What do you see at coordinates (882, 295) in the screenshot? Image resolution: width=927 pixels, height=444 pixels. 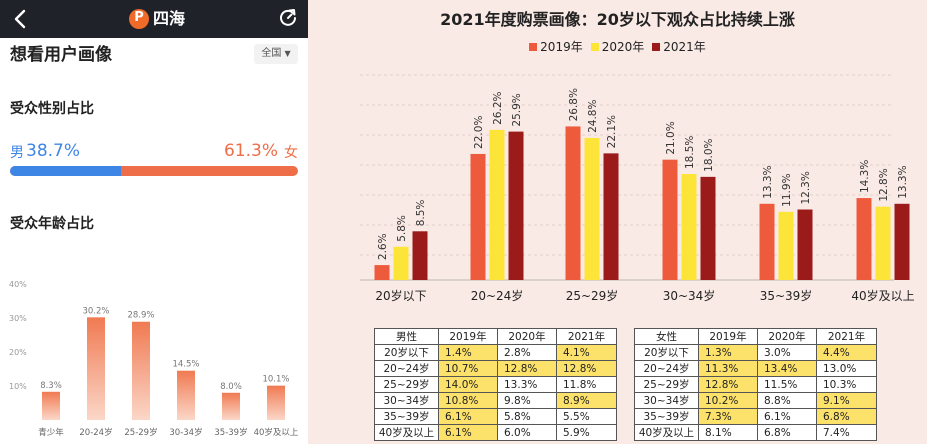 I see `category-label: 40岁及以上` at bounding box center [882, 295].